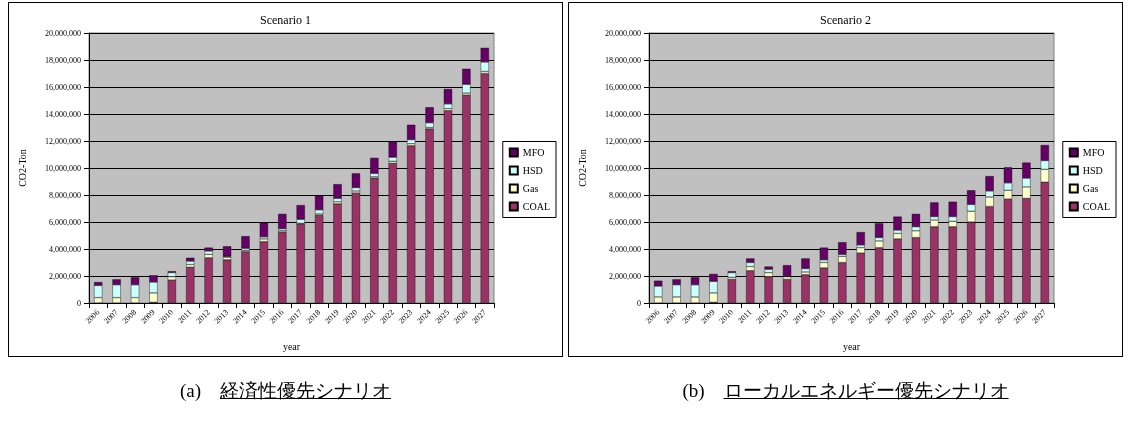 This screenshot has width=1129, height=425. I want to click on chart-title: Scenario 2, so click(845, 20).